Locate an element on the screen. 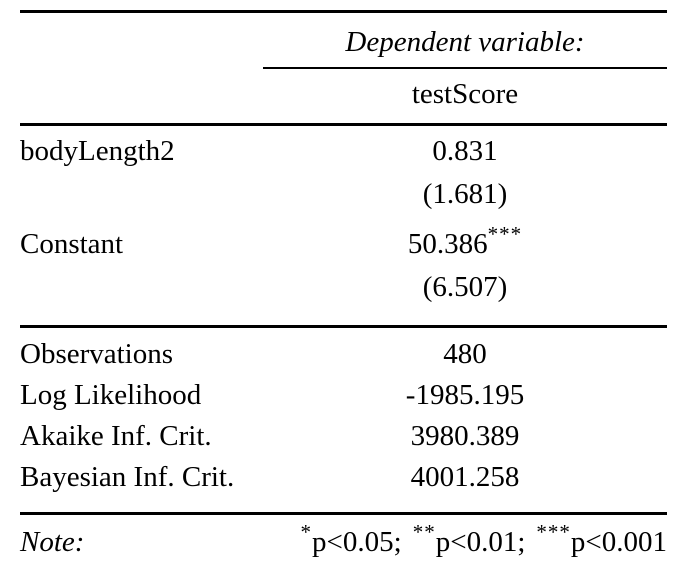 The height and width of the screenshot is (568, 690). stat-value: -1985.195 is located at coordinates (465, 395).